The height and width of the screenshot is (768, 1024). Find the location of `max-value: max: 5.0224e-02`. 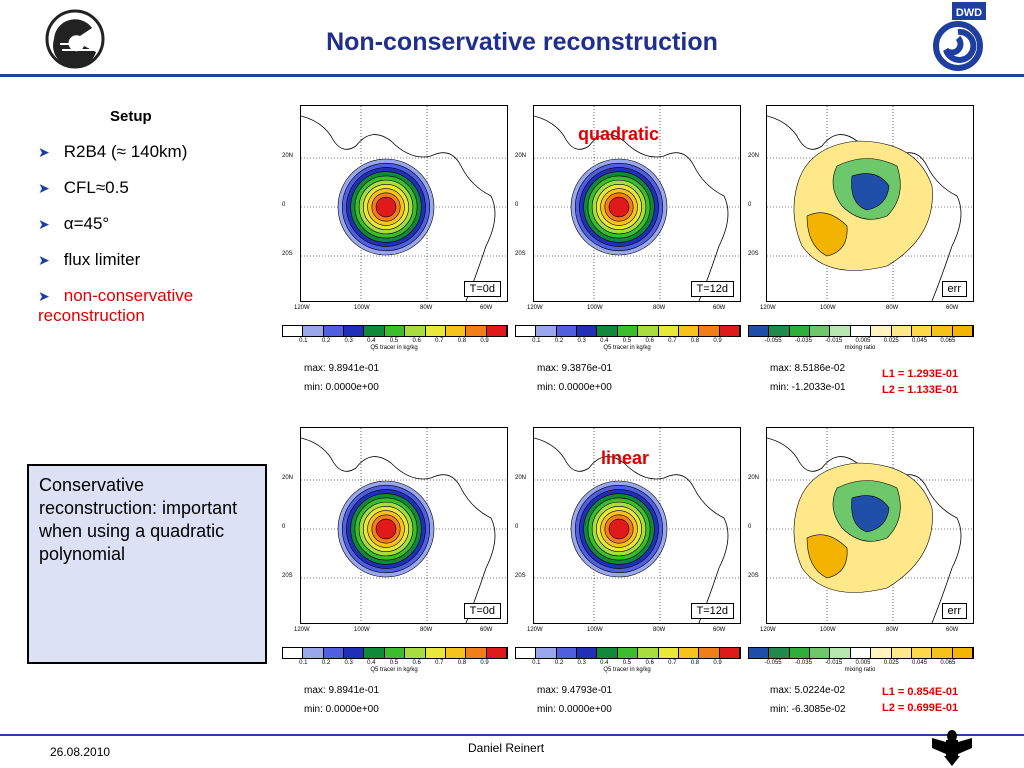

max-value: max: 5.0224e-02 is located at coordinates (808, 690).